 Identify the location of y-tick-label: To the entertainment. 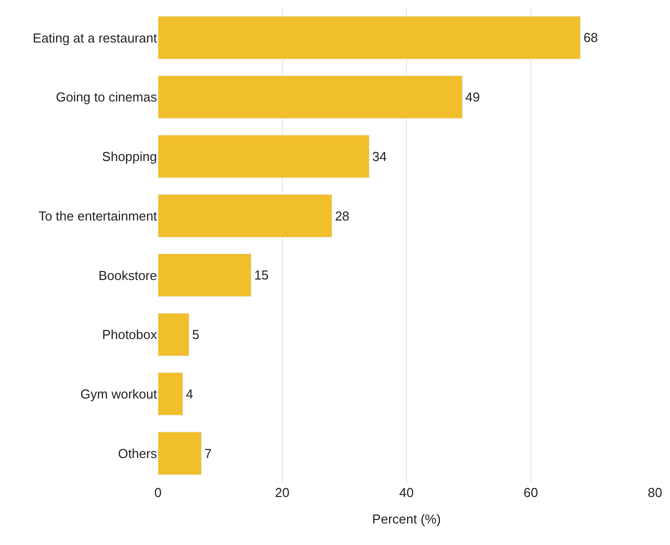
(98, 216).